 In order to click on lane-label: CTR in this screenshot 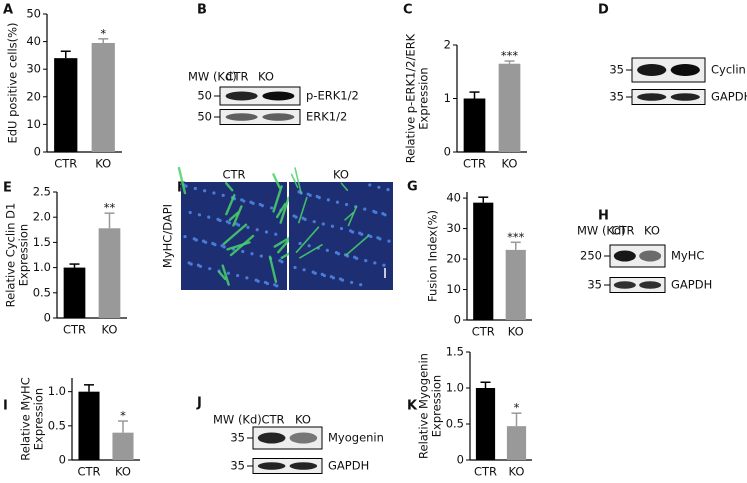, I will do `click(236, 77)`.